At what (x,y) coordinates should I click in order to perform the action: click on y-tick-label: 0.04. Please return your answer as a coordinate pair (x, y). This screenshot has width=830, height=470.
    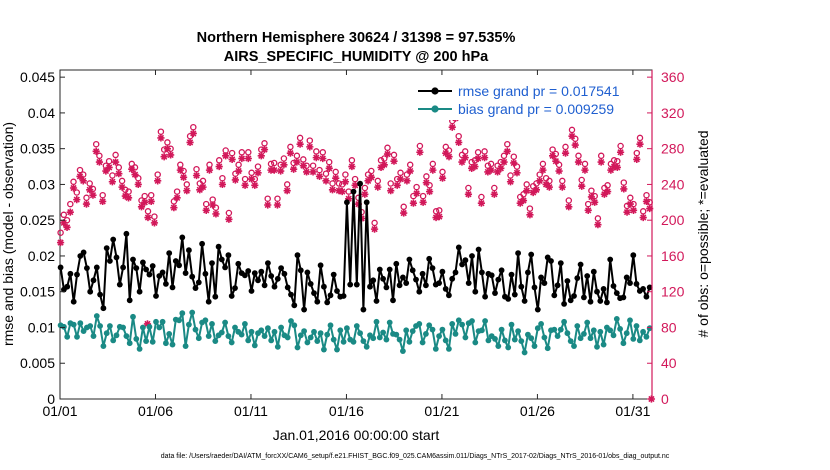
    Looking at the image, I should click on (41, 113).